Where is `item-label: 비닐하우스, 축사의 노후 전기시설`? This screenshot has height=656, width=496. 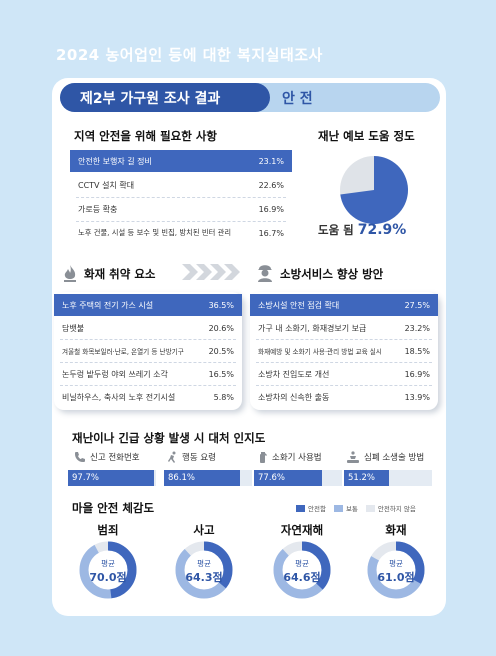 item-label: 비닐하우스, 축사의 노후 전기시설 is located at coordinates (119, 397).